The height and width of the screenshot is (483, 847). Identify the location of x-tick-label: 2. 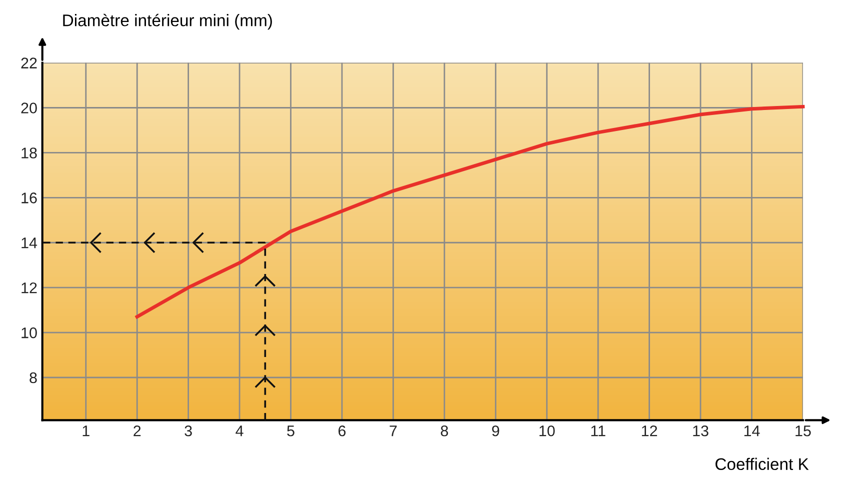
(137, 430).